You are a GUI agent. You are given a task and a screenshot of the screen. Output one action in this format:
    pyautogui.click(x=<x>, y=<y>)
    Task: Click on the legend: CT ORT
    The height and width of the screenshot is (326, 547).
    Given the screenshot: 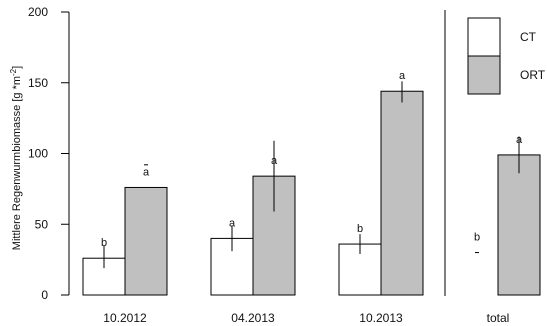 What is the action you would take?
    pyautogui.click(x=506, y=56)
    